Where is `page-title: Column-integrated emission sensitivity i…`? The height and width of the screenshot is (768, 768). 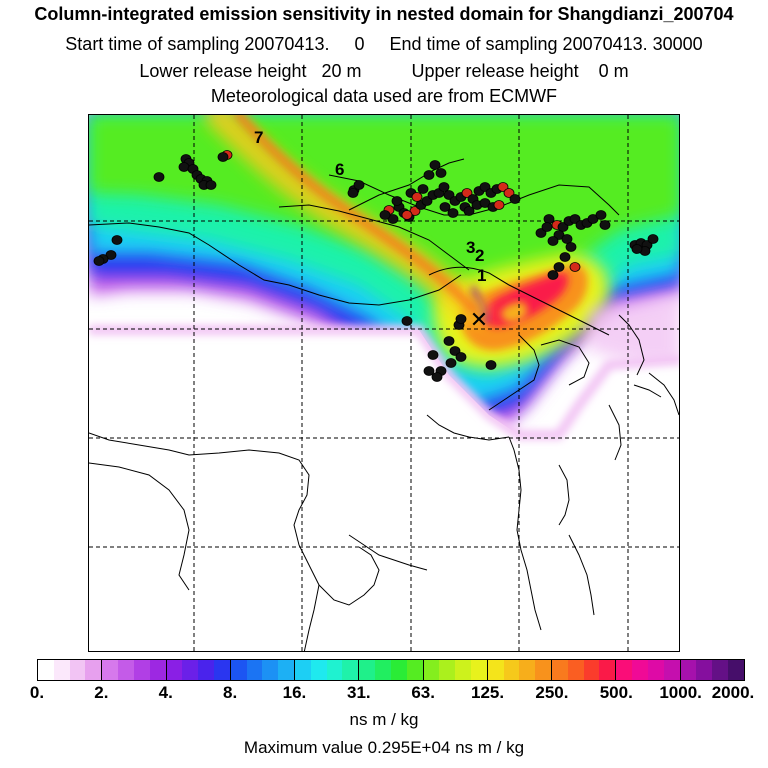 page-title: Column-integrated emission sensitivity i… is located at coordinates (384, 14).